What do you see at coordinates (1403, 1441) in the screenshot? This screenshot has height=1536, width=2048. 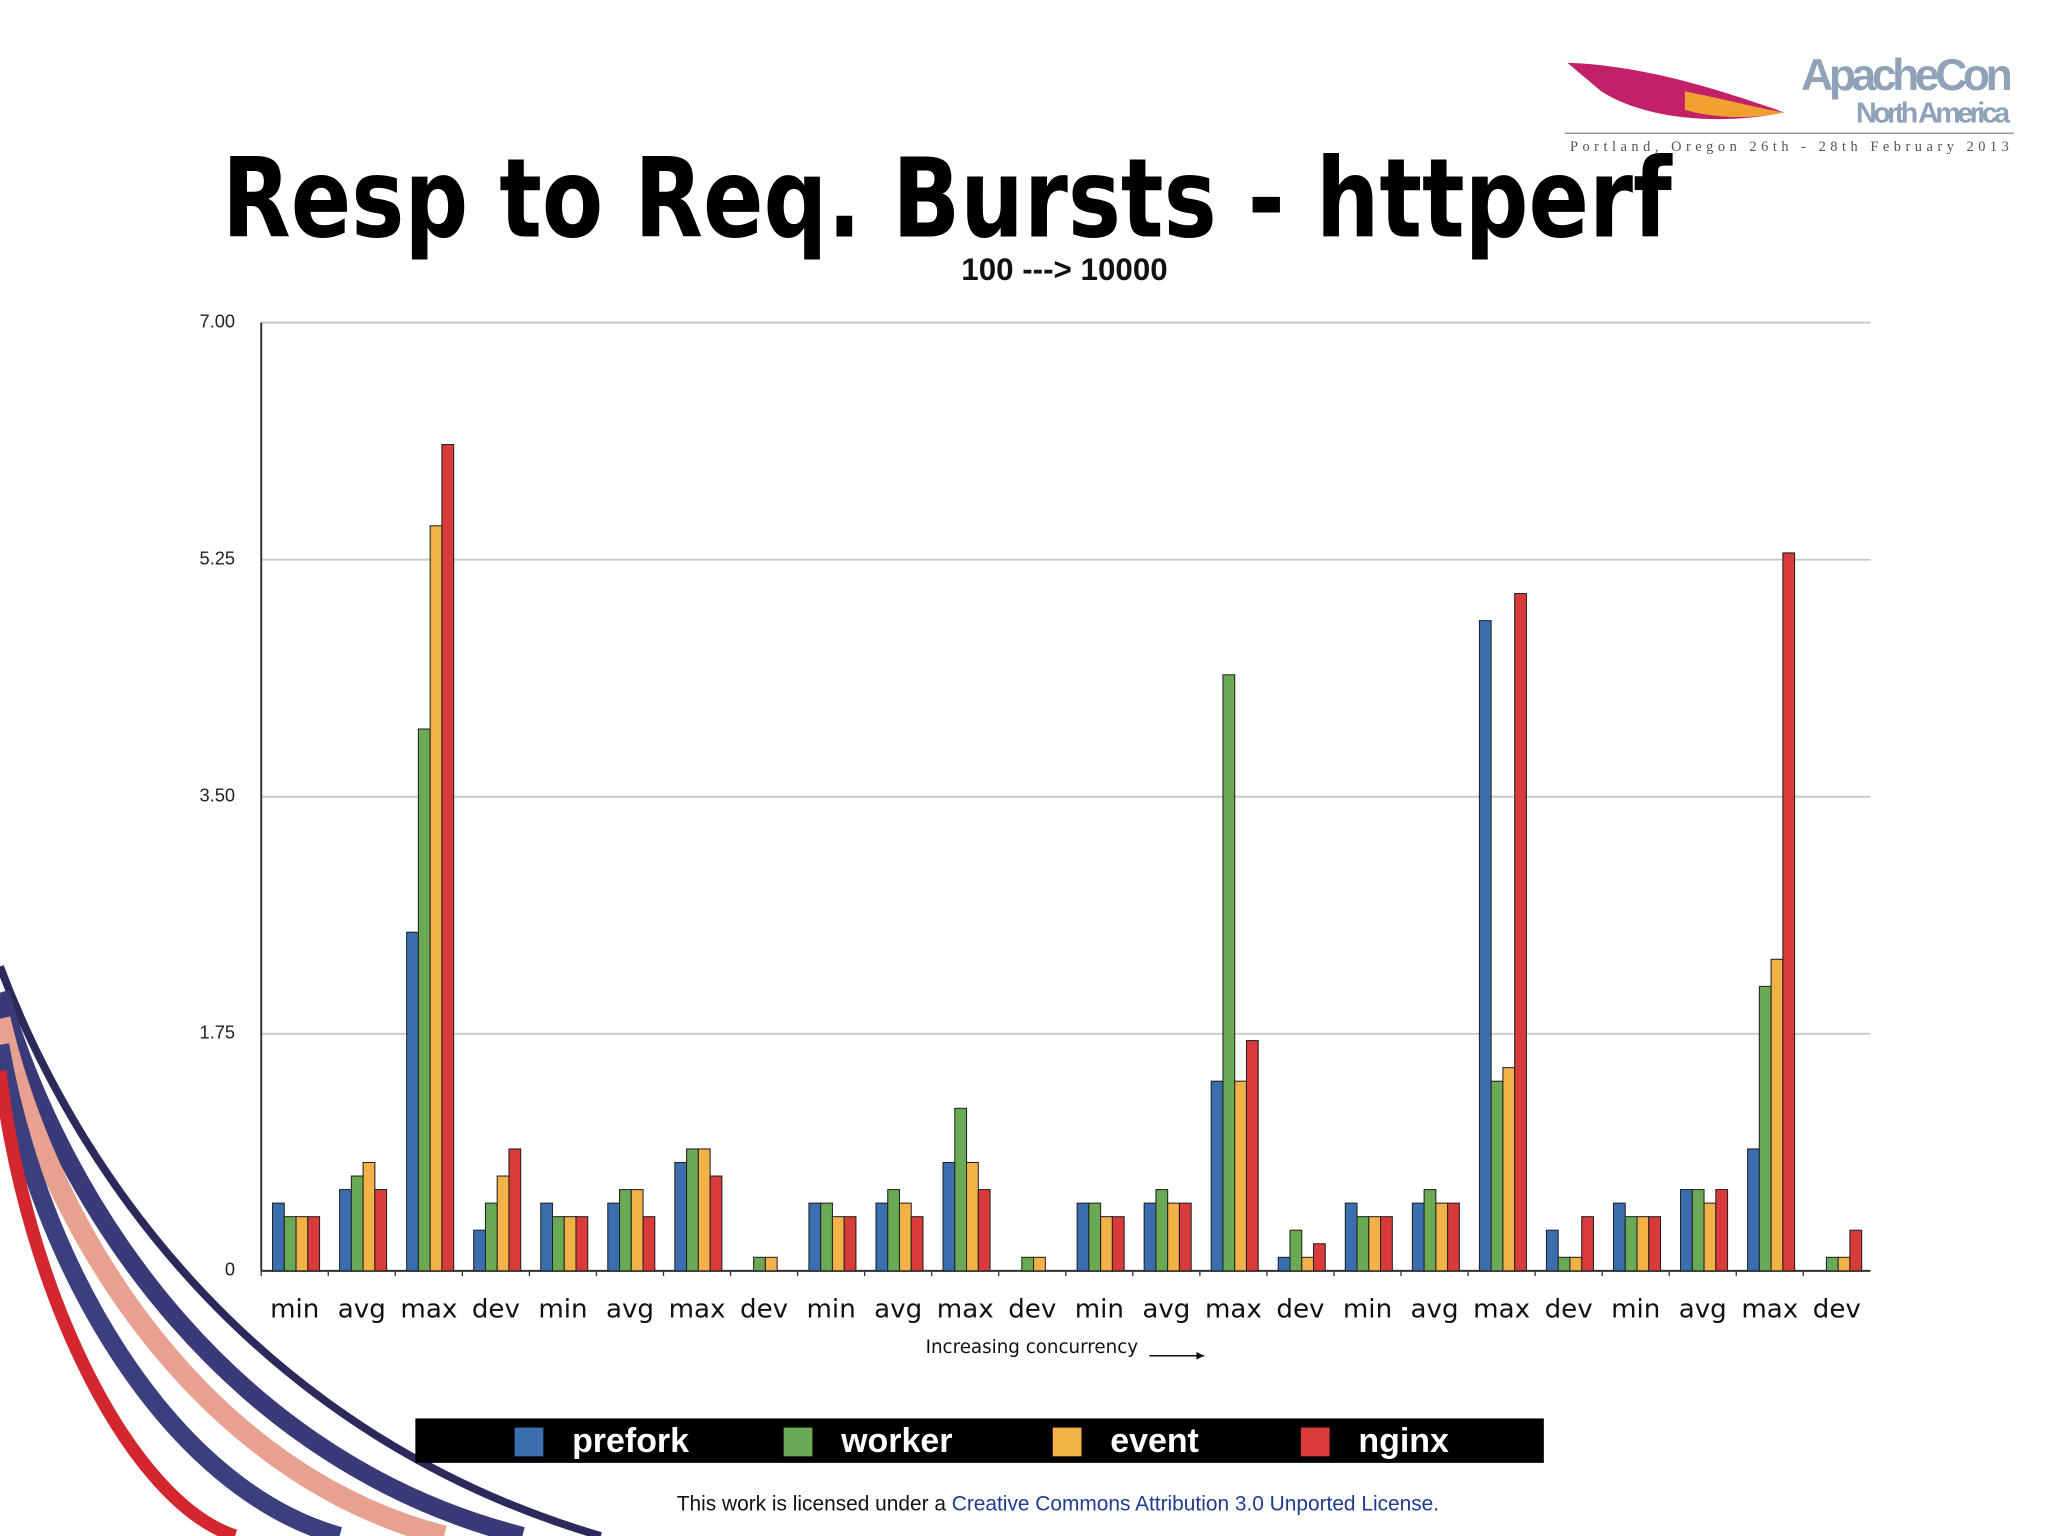 I see `legend-label: nginx` at bounding box center [1403, 1441].